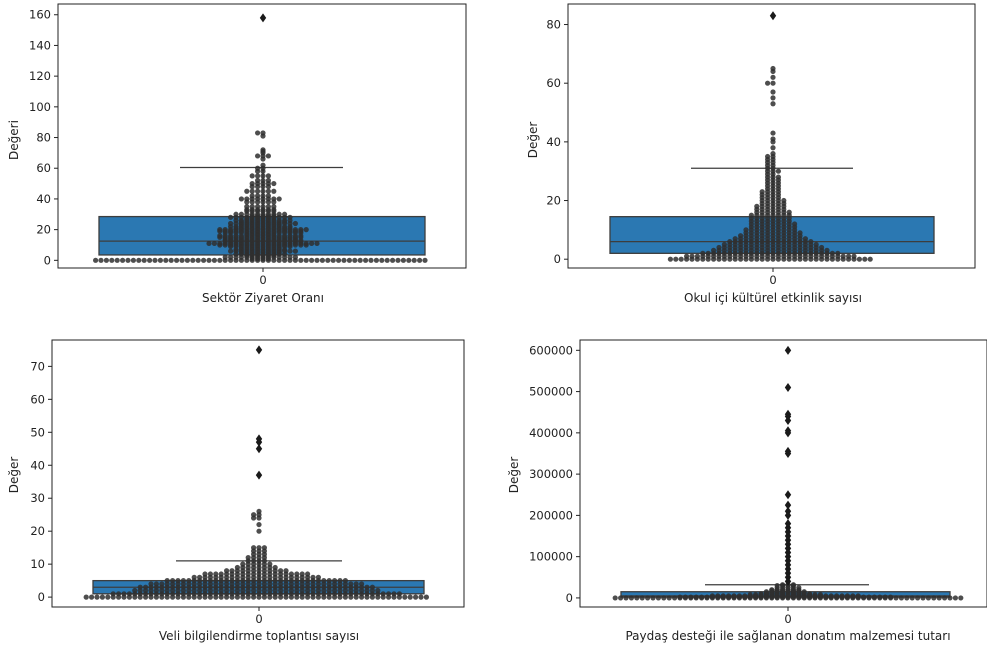 Image resolution: width=987 pixels, height=654 pixels. I want to click on y-tick-label: 300000, so click(551, 474).